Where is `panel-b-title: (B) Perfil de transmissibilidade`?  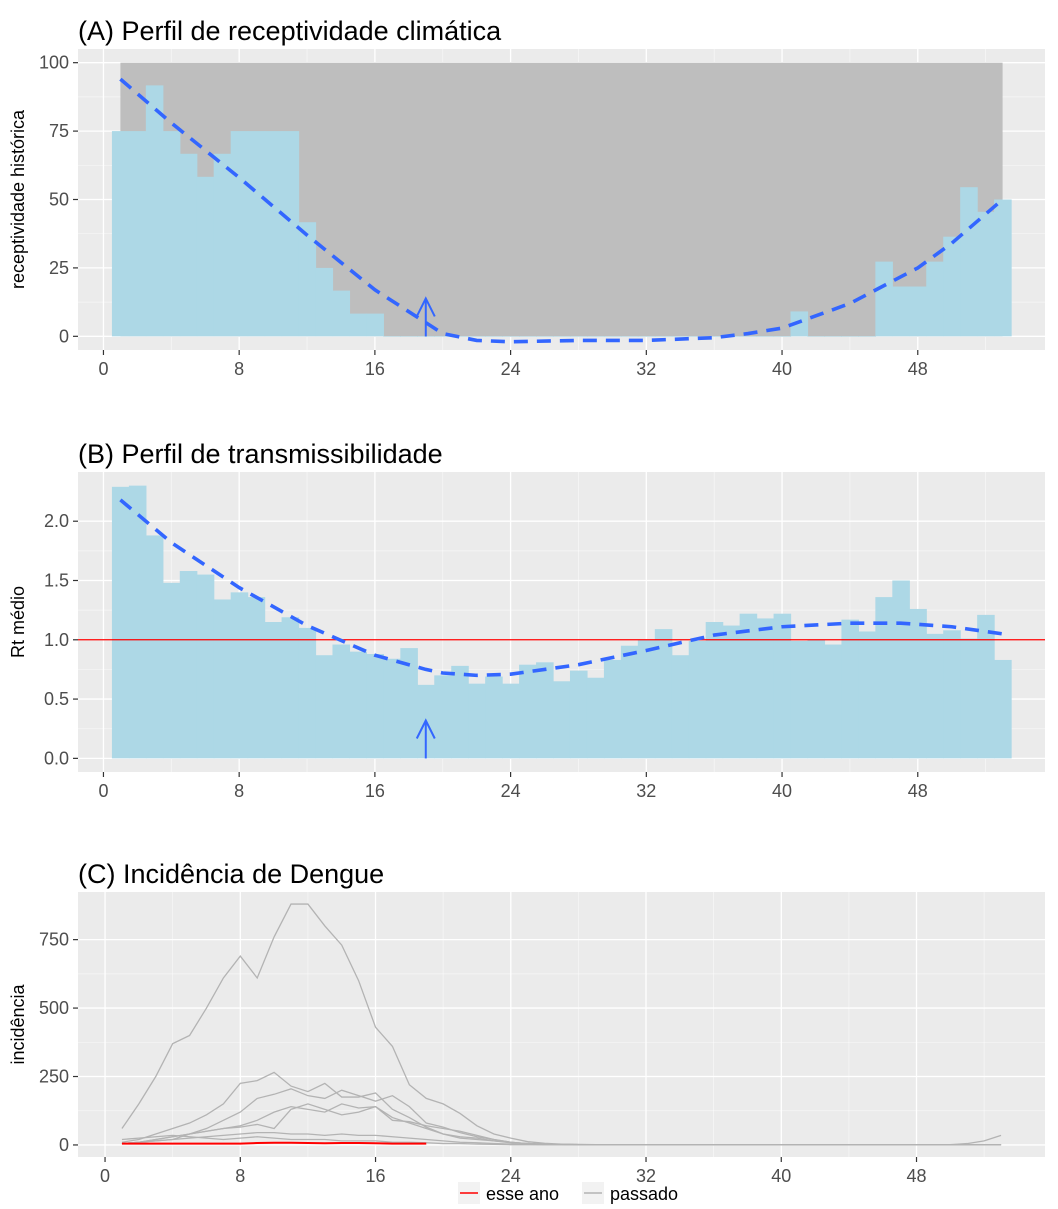 panel-b-title: (B) Perfil de transmissibilidade is located at coordinates (260, 454).